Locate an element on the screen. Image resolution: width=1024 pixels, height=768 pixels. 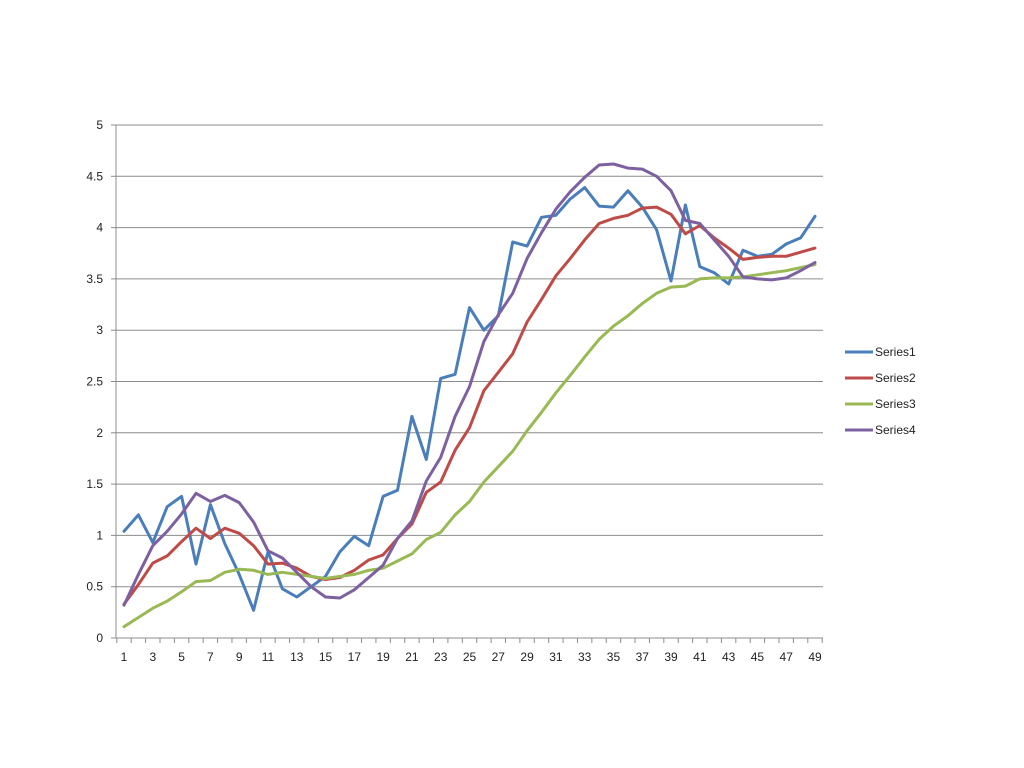
x-tick-label: 25 is located at coordinates (470, 657).